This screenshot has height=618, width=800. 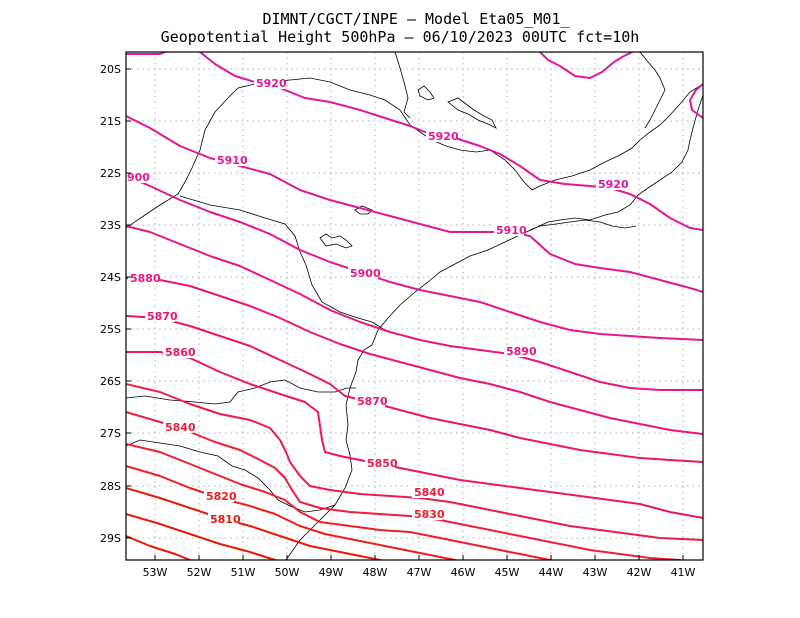 What do you see at coordinates (145, 278) in the screenshot?
I see `contour-label-5880: 5880` at bounding box center [145, 278].